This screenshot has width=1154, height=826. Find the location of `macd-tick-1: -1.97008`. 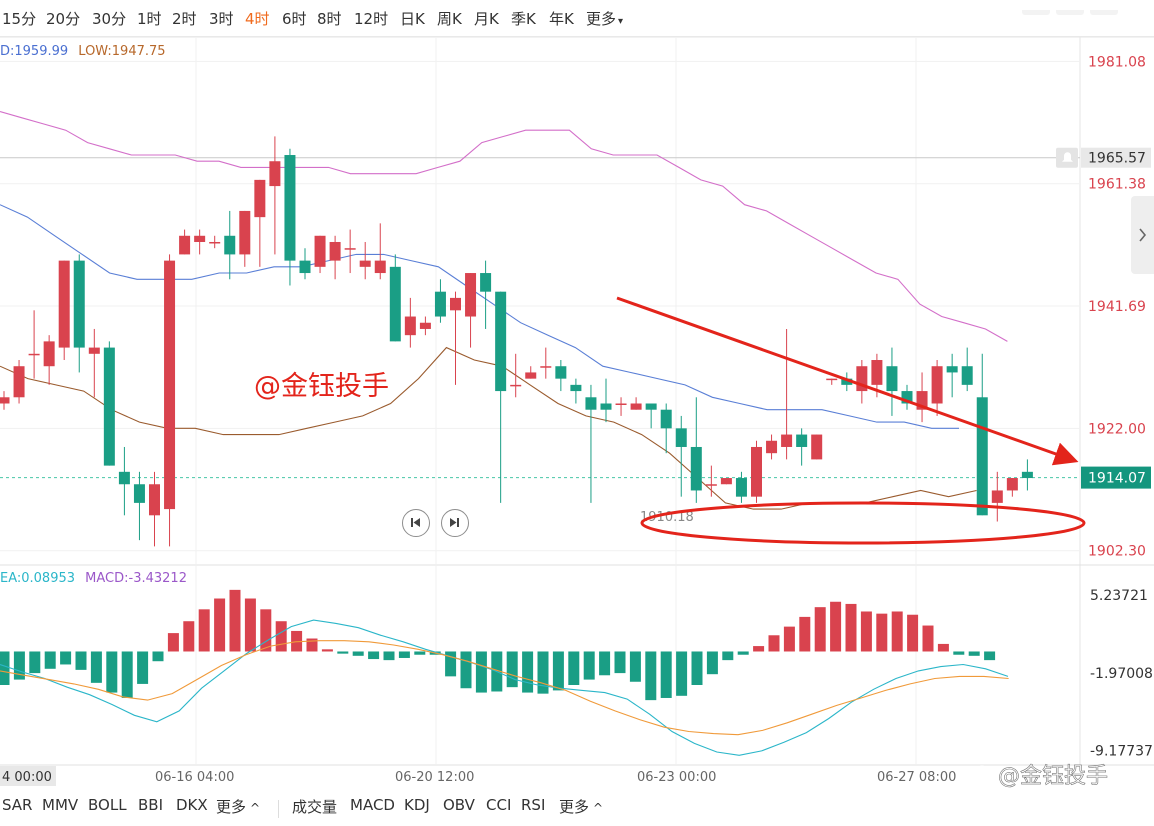

macd-tick-1: -1.97008 is located at coordinates (1121, 674).